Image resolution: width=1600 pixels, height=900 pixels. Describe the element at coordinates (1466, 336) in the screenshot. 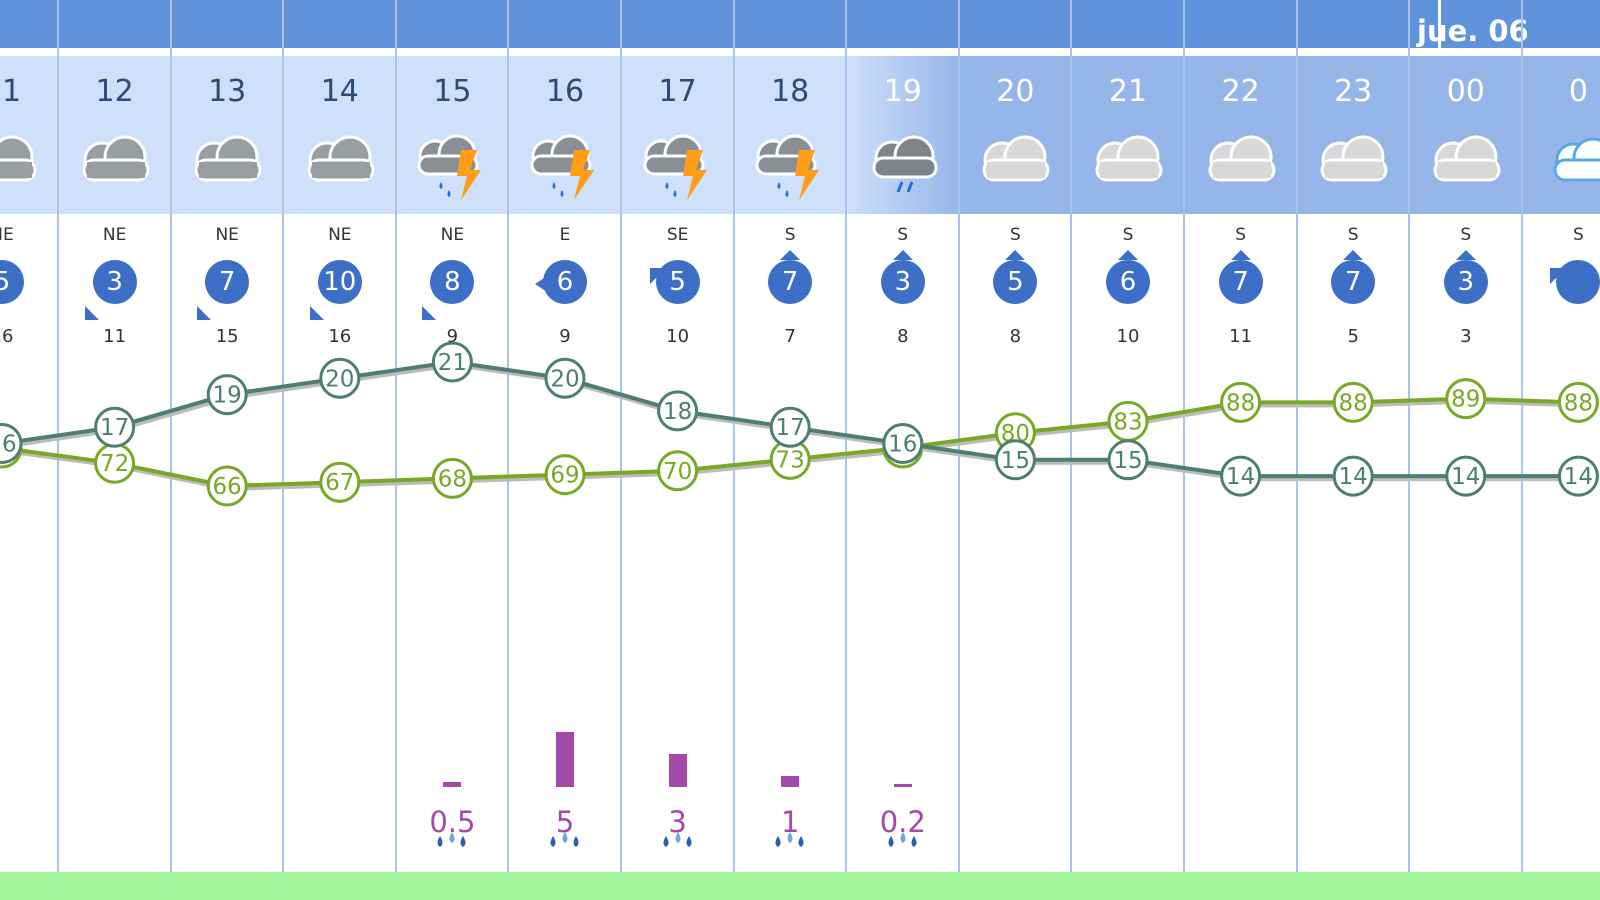

I see `gust-value: 3` at that location.